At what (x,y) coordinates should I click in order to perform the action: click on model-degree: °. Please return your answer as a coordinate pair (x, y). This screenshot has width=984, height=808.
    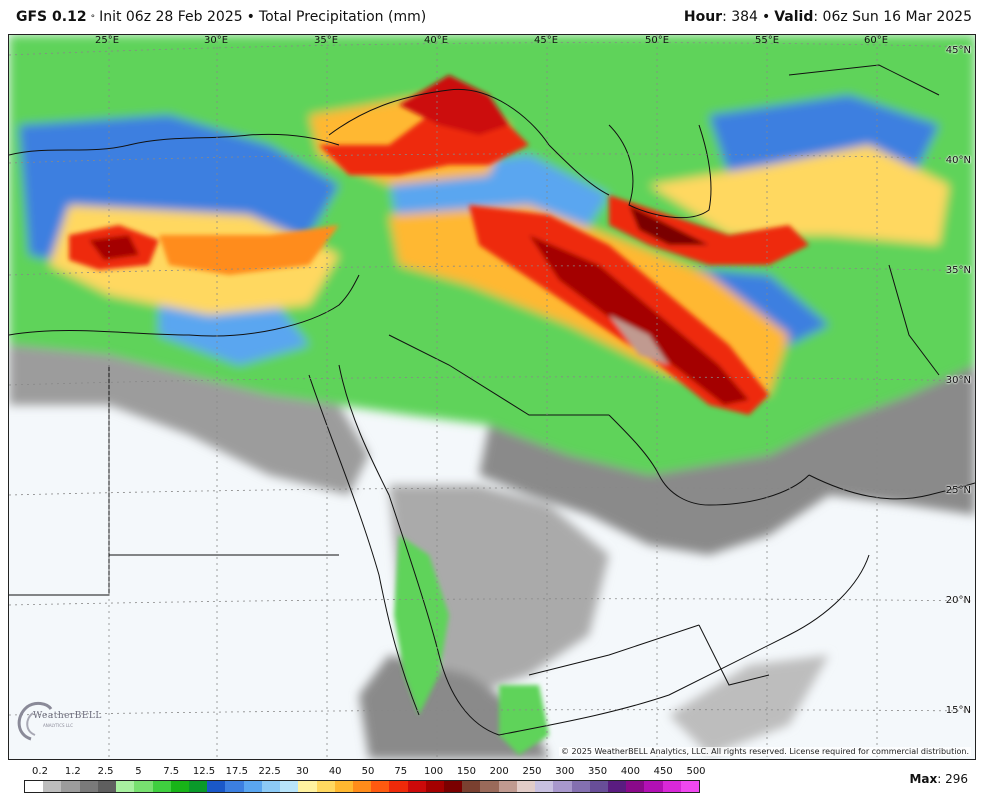
    Looking at the image, I should click on (93, 19).